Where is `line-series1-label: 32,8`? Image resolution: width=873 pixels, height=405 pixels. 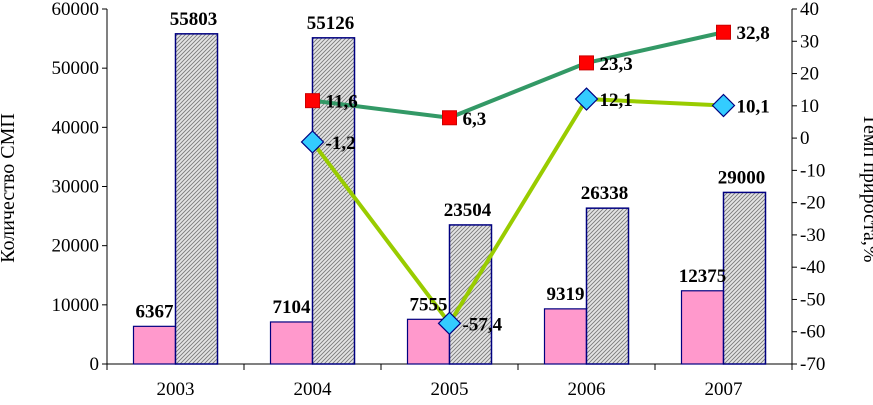 line-series1-label: 32,8 is located at coordinates (753, 33).